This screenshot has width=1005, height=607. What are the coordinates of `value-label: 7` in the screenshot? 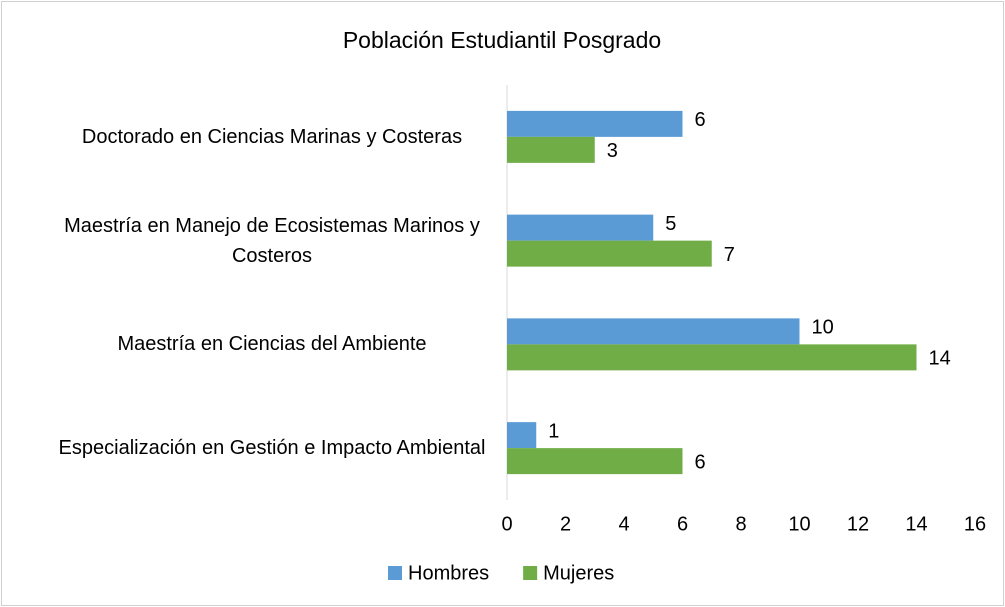 It's located at (729, 255).